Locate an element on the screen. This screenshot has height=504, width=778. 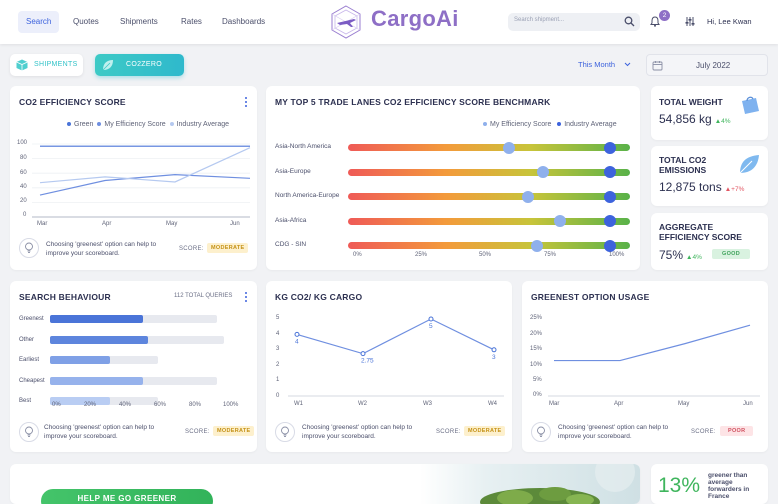
shopping-bag-icon is located at coordinates (750, 105).